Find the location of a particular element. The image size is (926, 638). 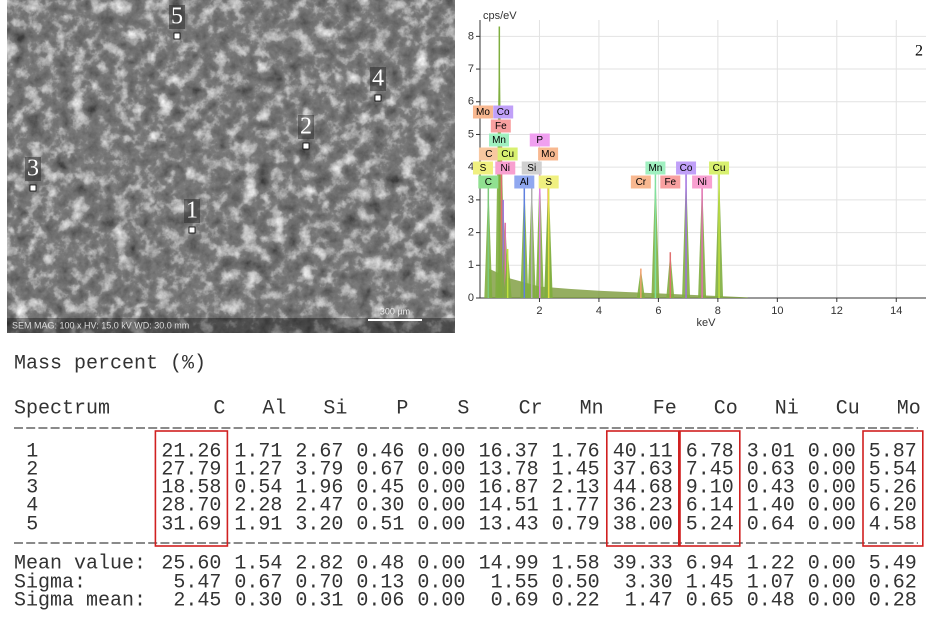

cell: 0.46 is located at coordinates (380, 451).